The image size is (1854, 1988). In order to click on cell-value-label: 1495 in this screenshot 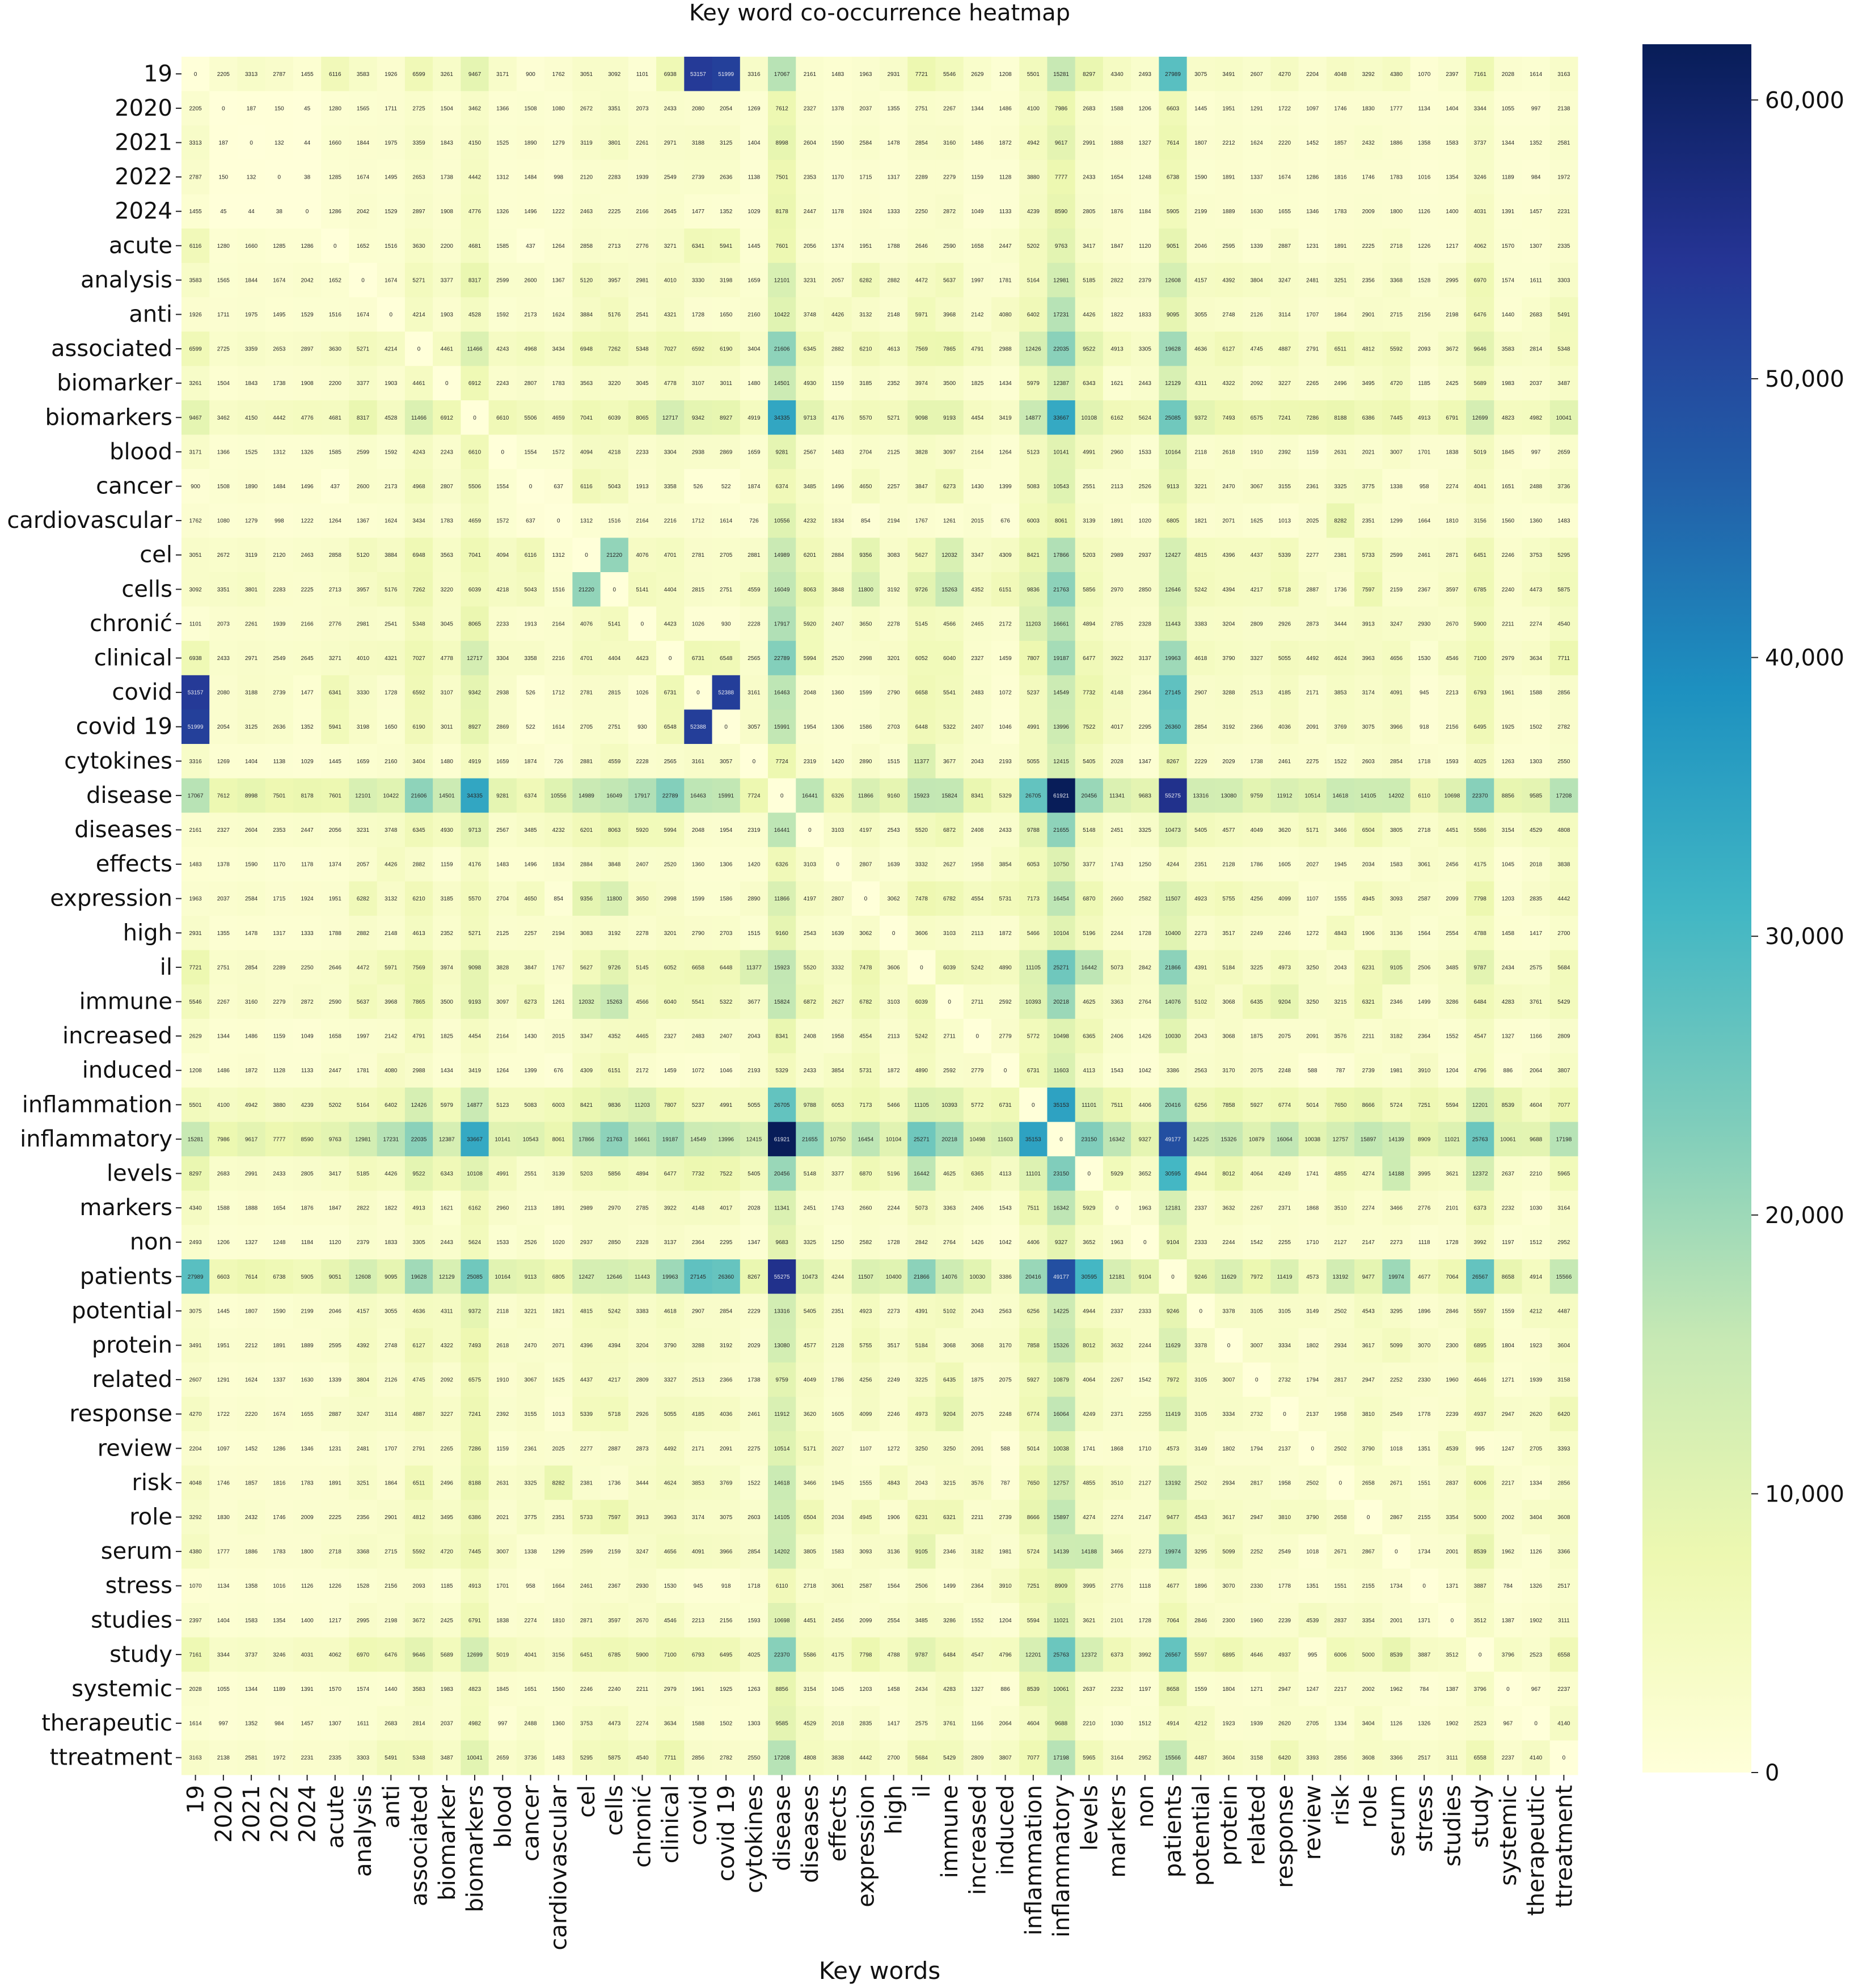, I will do `click(279, 315)`.